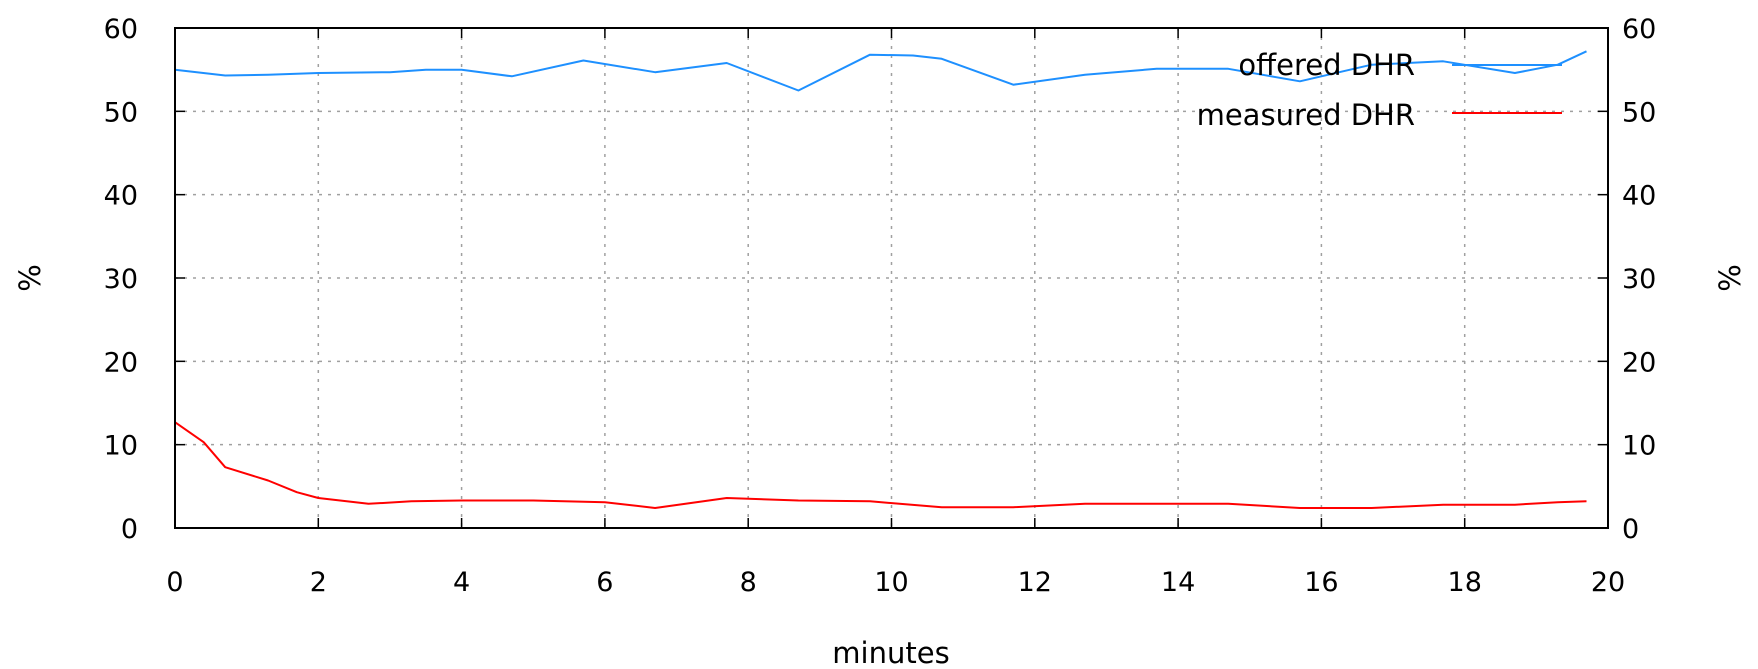  Describe the element at coordinates (1035, 582) in the screenshot. I see `x-tick-label: 12` at that location.